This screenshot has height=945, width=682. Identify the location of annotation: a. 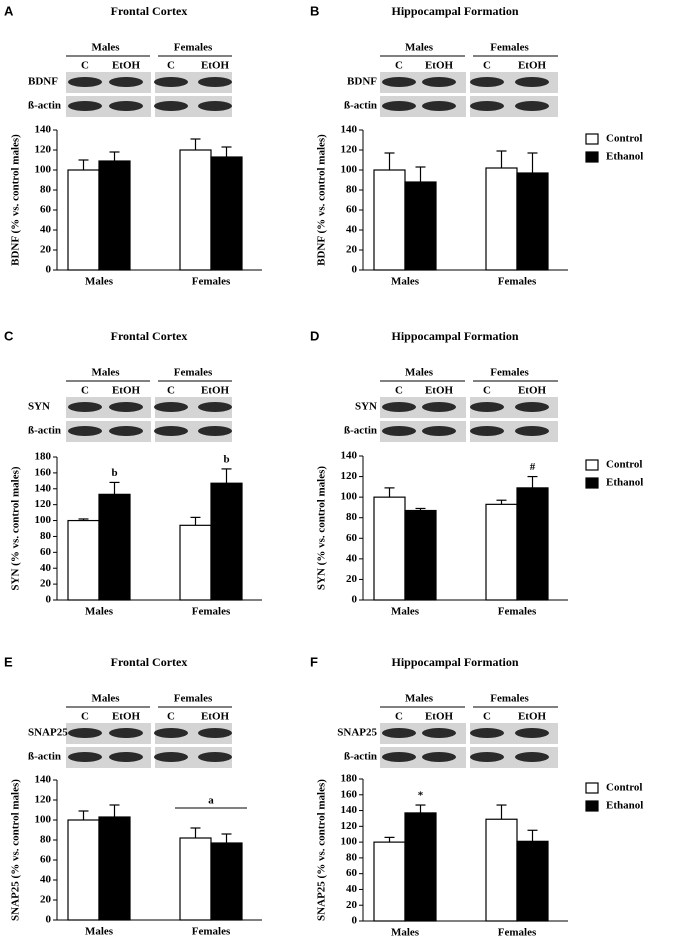
(211, 801).